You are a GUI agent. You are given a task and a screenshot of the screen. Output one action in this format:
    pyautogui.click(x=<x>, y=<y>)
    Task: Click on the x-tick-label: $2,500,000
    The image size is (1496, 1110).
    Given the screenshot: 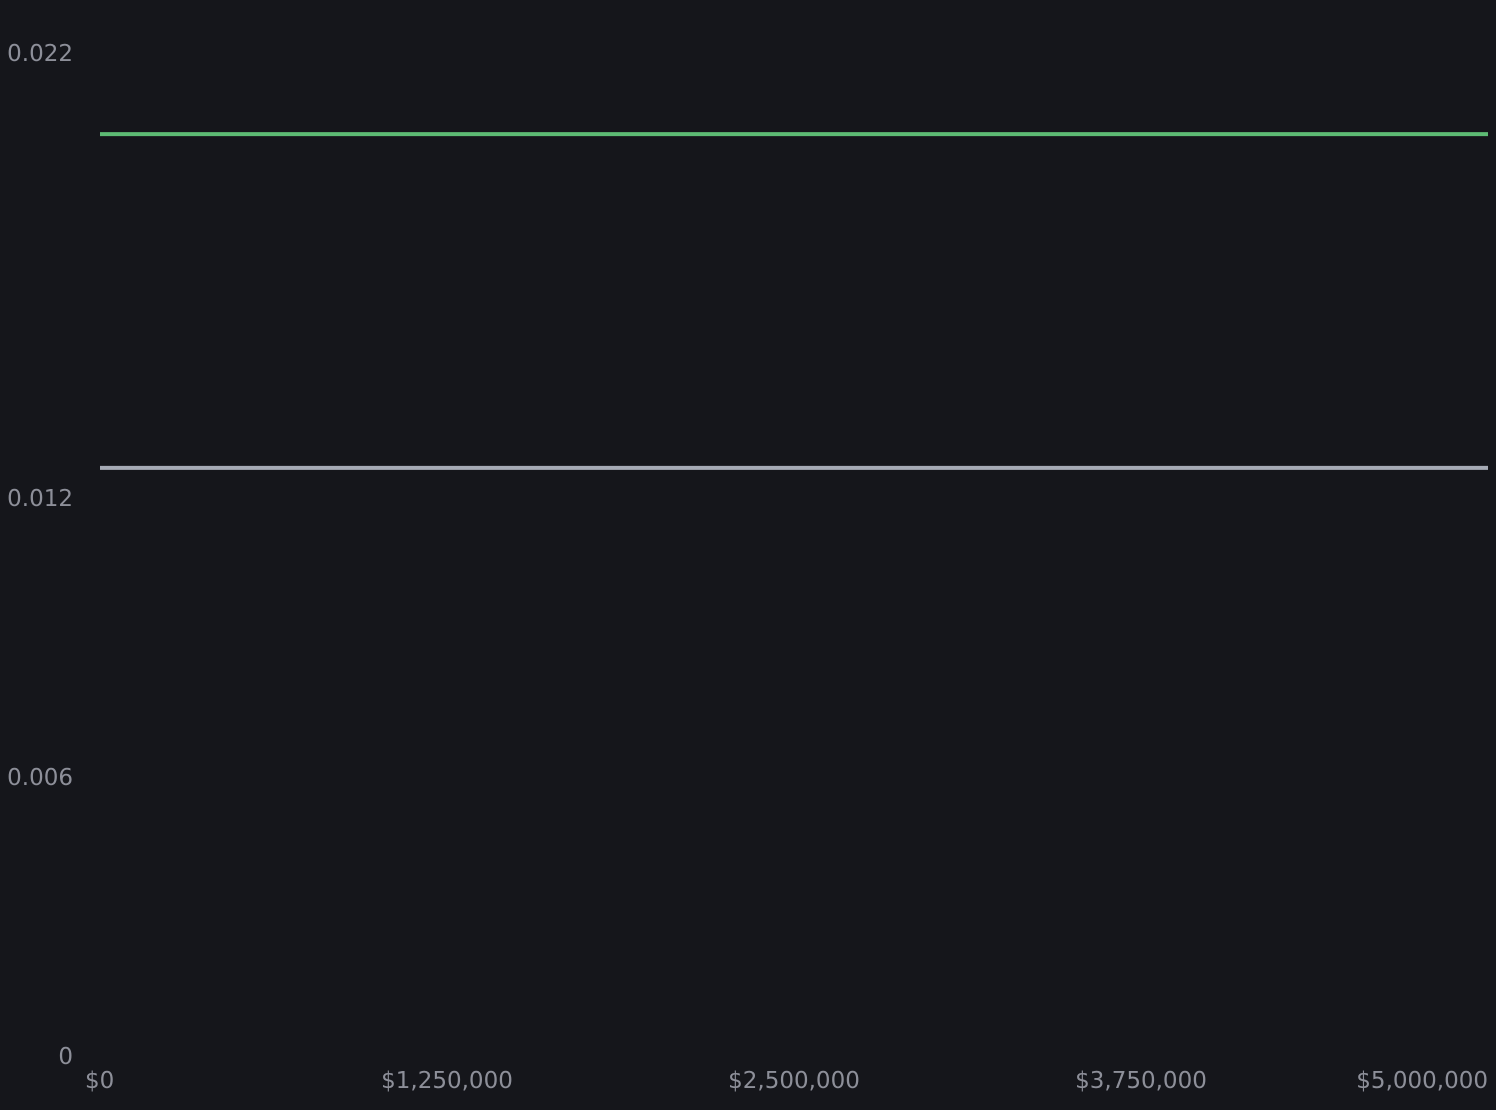 What is the action you would take?
    pyautogui.click(x=794, y=1081)
    